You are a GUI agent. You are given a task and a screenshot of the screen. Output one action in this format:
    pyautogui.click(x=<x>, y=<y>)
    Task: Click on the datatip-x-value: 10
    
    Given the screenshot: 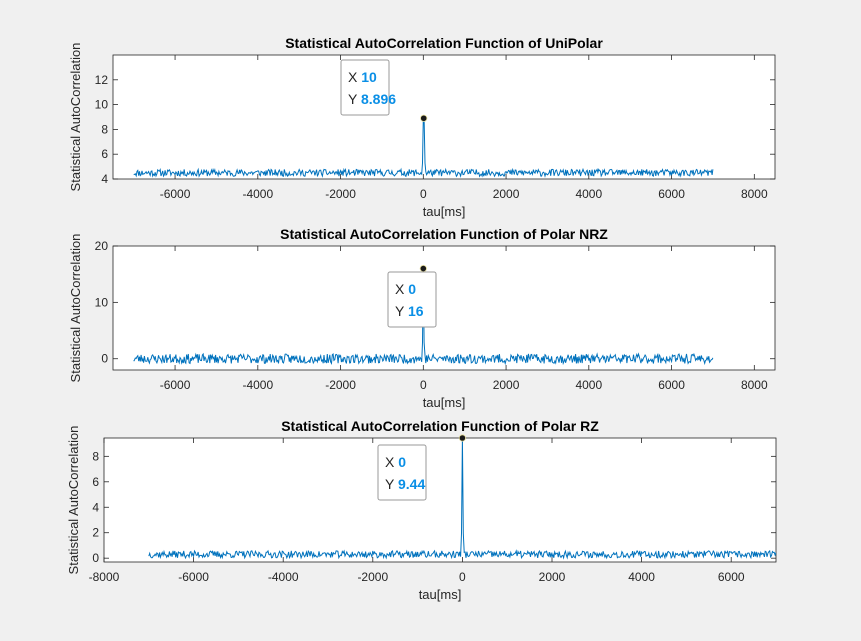 What is the action you would take?
    pyautogui.click(x=369, y=77)
    